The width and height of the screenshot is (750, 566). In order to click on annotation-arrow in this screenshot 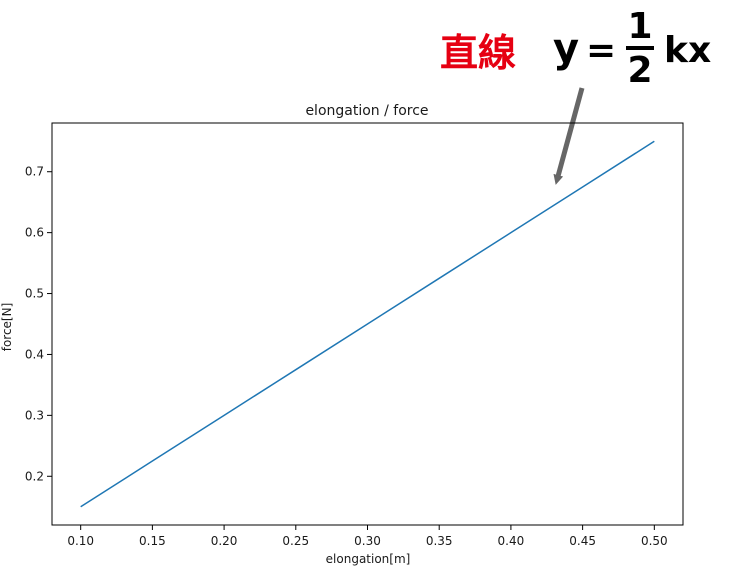, I will do `click(569, 136)`.